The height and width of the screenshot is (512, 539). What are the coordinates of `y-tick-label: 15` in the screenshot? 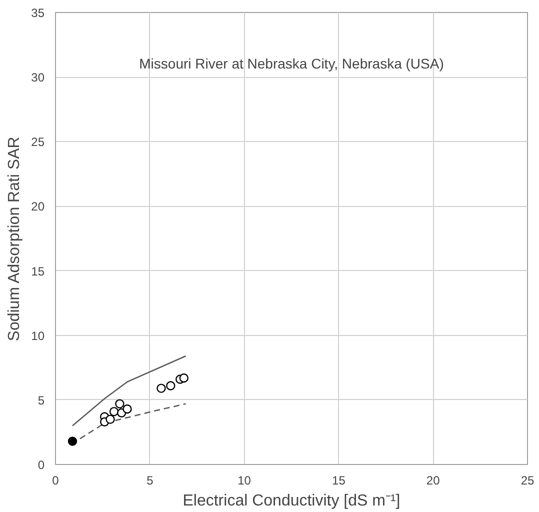 It's located at (38, 271).